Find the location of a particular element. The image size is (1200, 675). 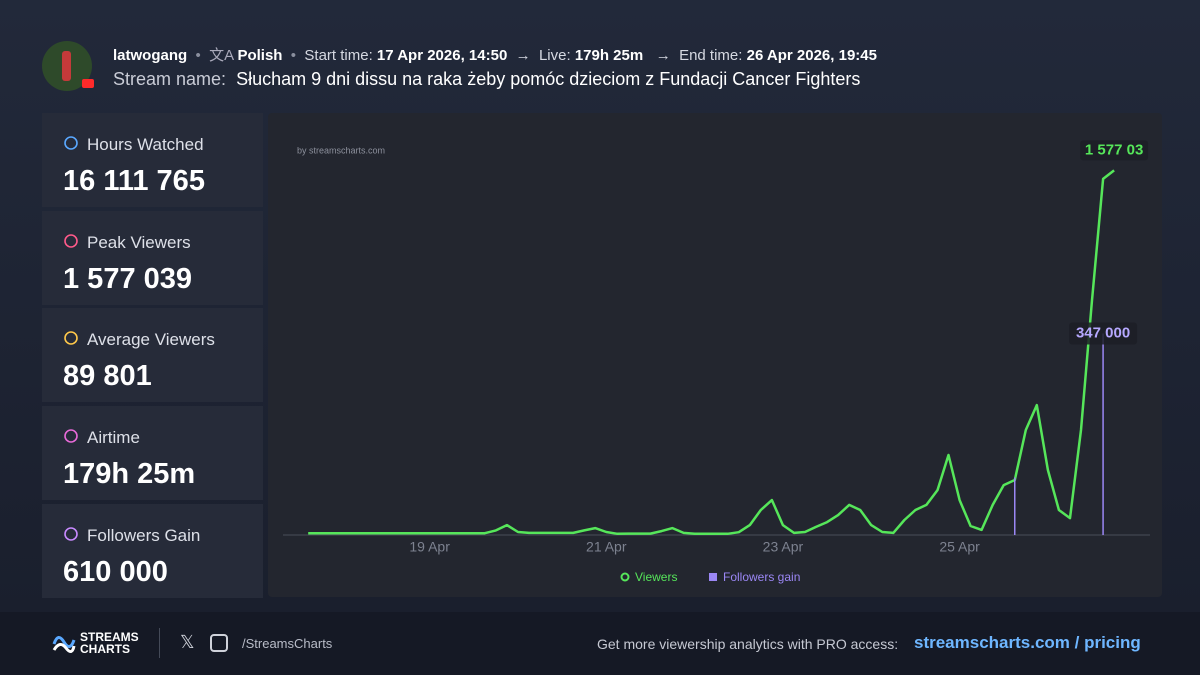

data-label: 1 577 03 is located at coordinates (1114, 149).